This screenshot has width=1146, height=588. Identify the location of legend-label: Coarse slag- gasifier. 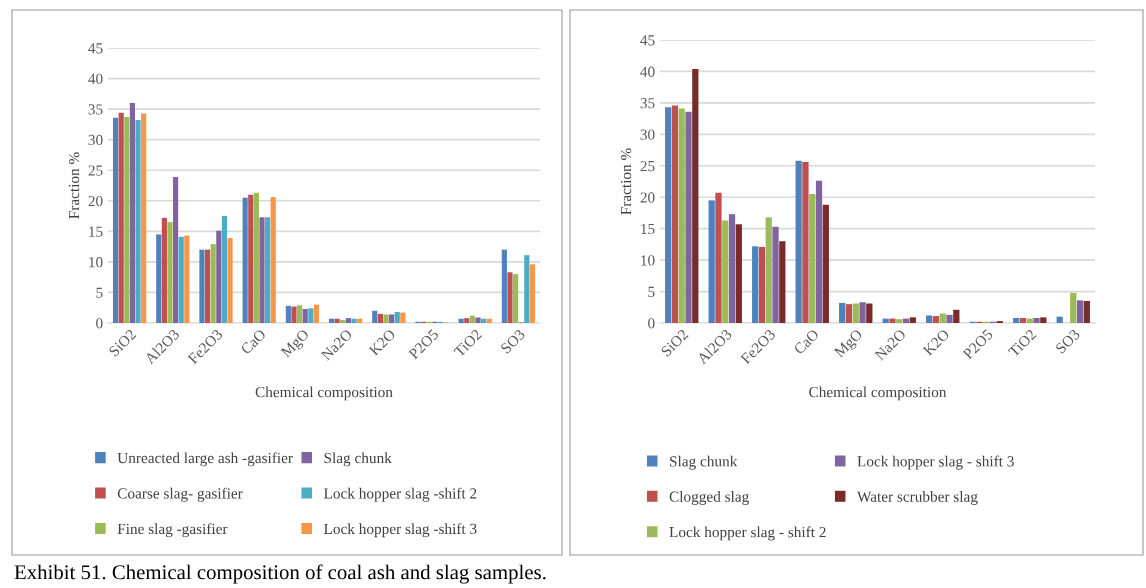
(180, 494).